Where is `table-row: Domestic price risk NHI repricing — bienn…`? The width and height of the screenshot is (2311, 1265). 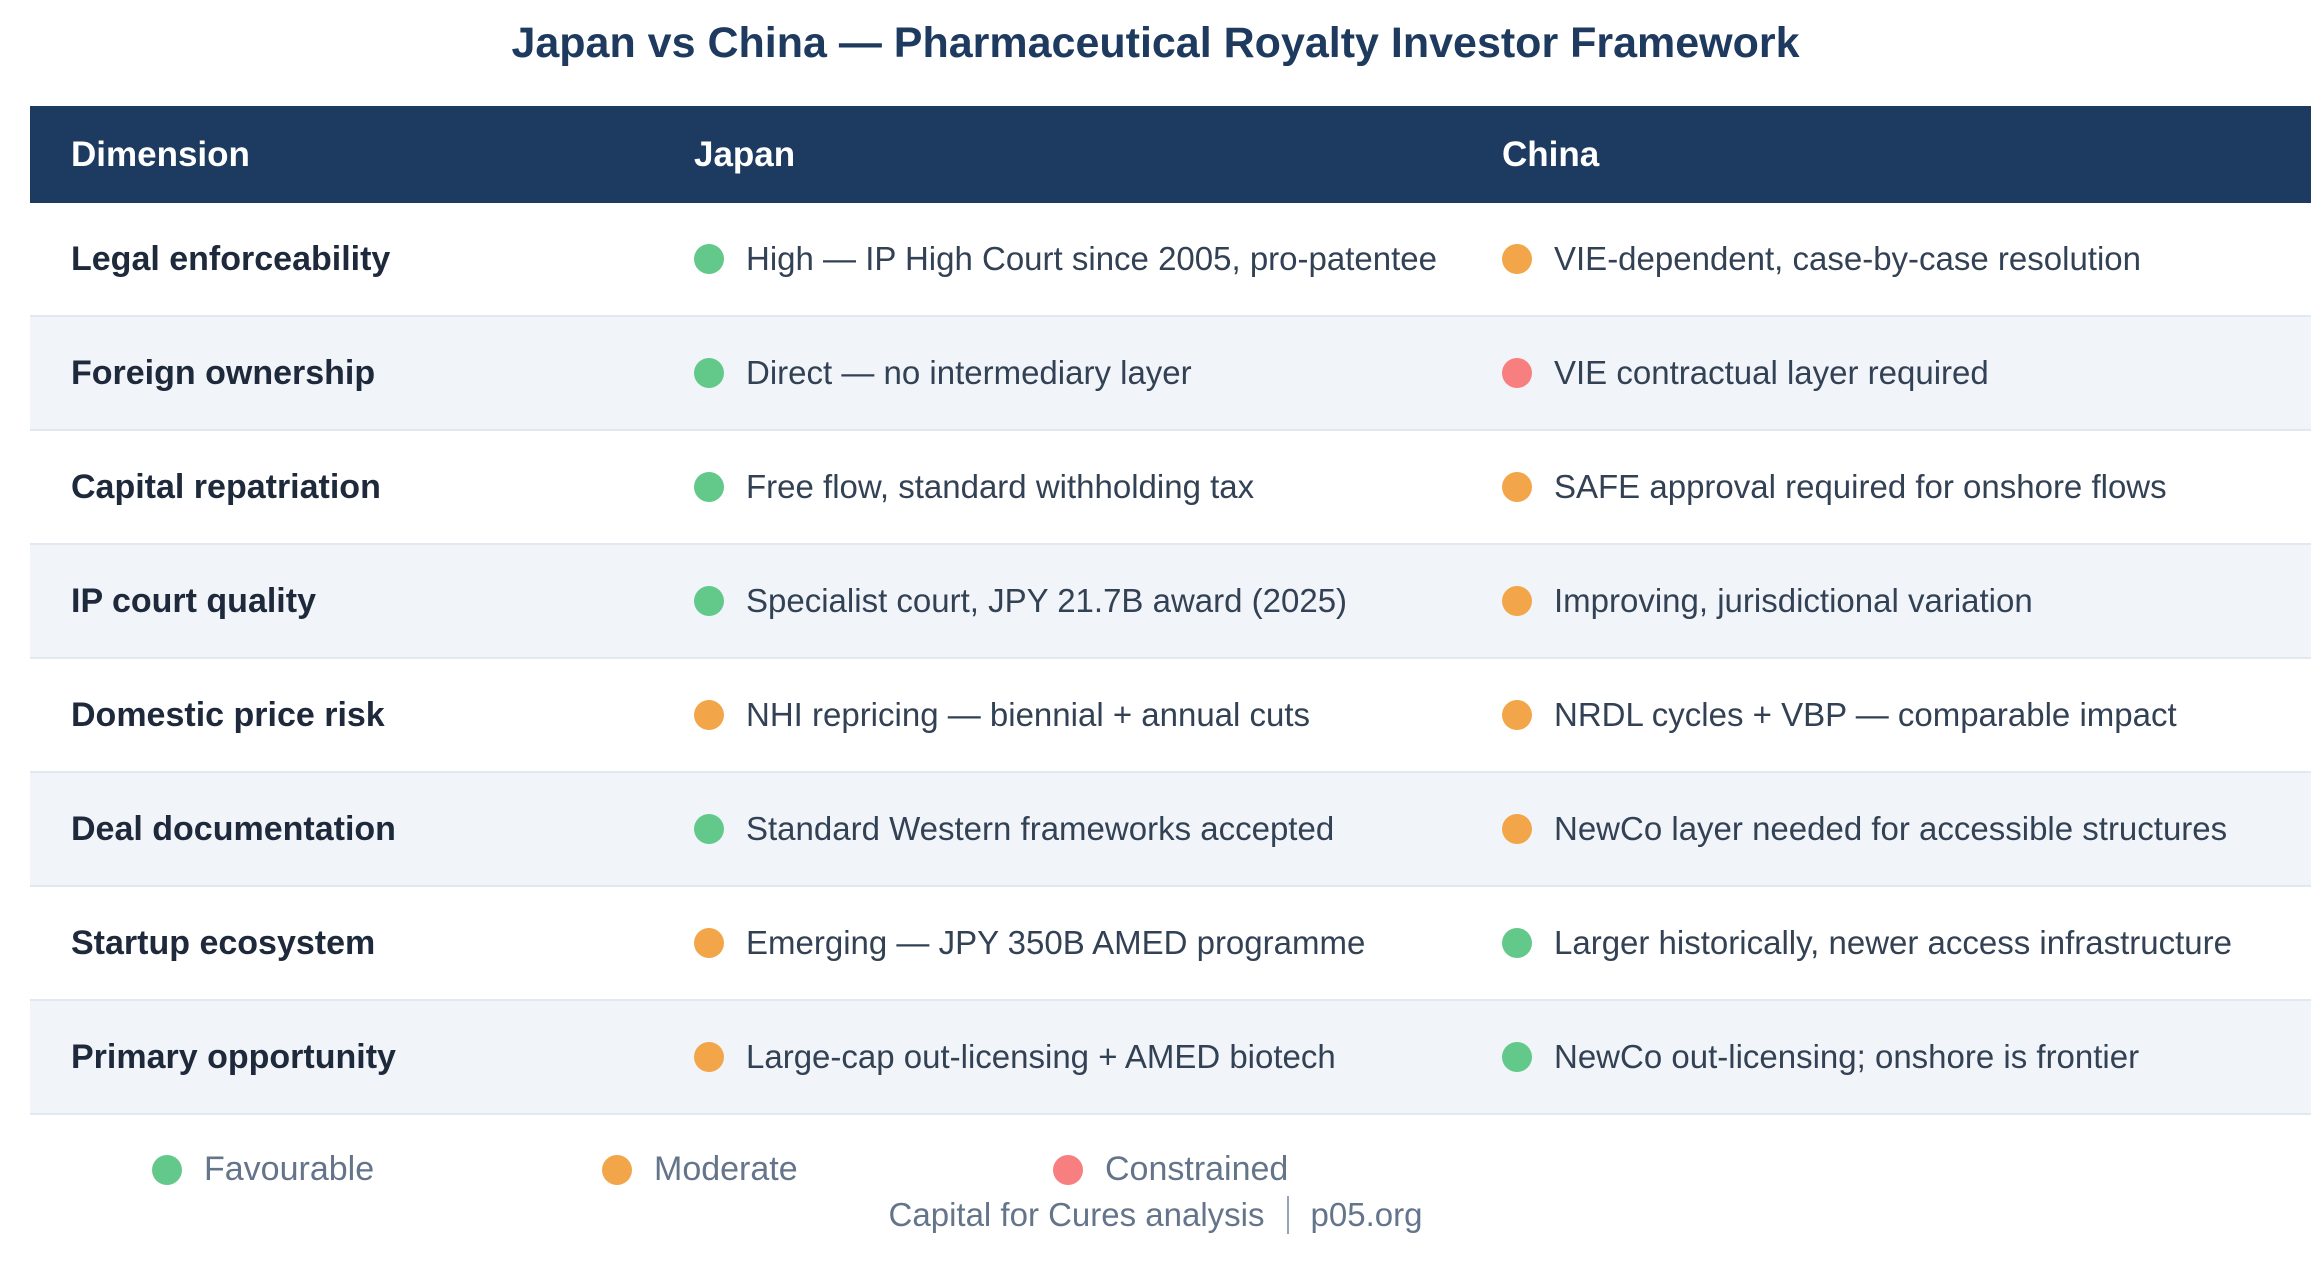
table-row: Domestic price risk NHI repricing — bienn… is located at coordinates (1170, 715).